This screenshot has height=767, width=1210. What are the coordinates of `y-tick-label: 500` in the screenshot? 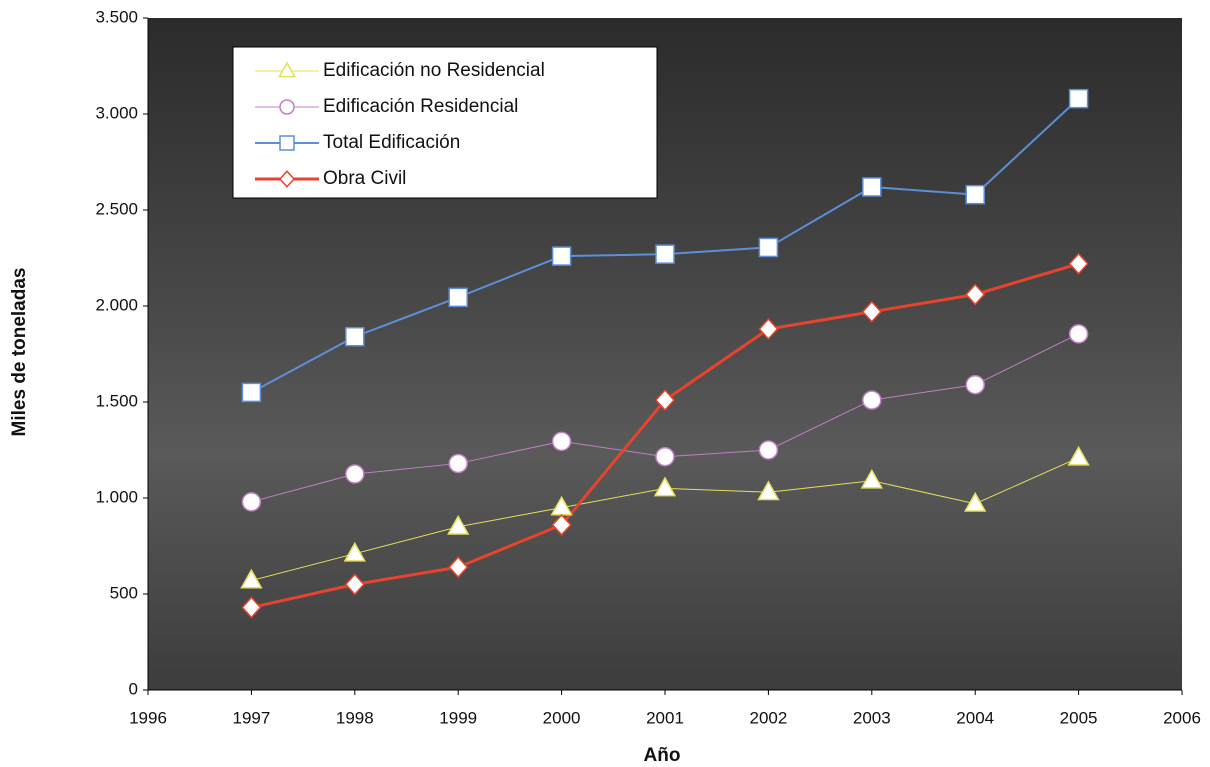 It's located at (124, 592).